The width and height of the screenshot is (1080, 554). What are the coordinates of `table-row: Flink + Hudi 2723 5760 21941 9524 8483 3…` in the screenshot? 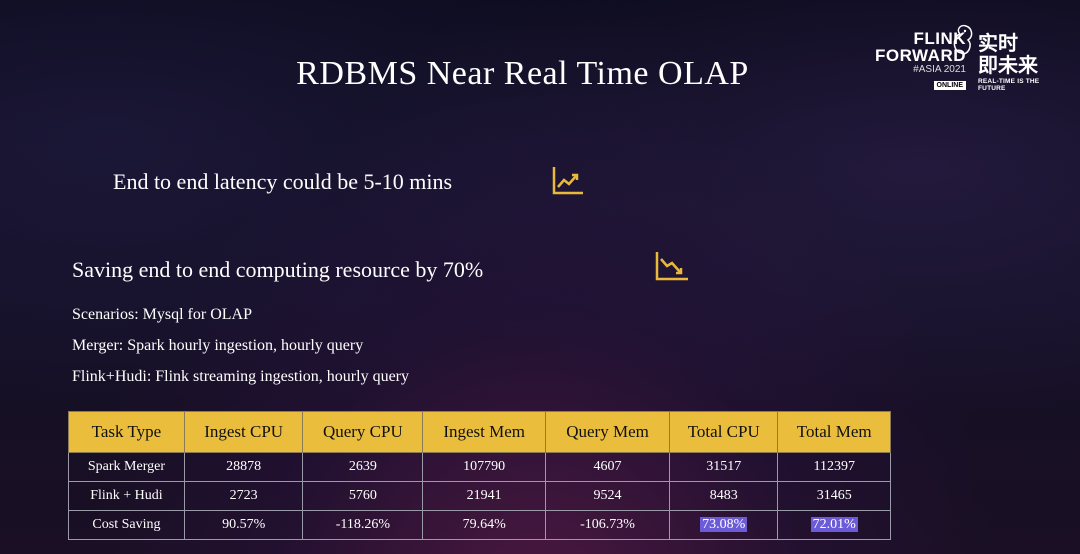 It's located at (479, 496).